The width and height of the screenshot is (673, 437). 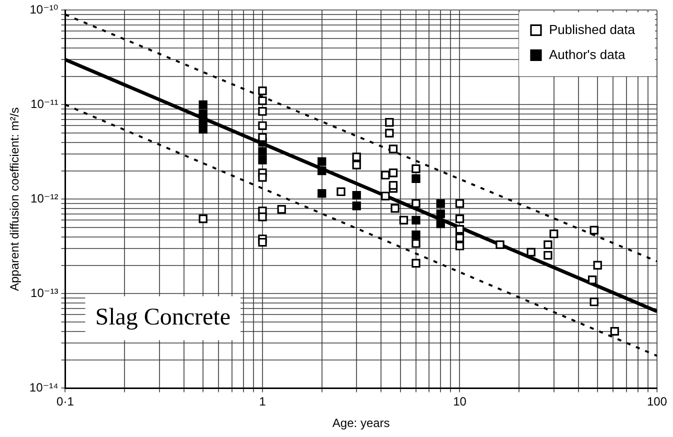 I want to click on y-tick-label: 10⁻¹¹, so click(x=44, y=104).